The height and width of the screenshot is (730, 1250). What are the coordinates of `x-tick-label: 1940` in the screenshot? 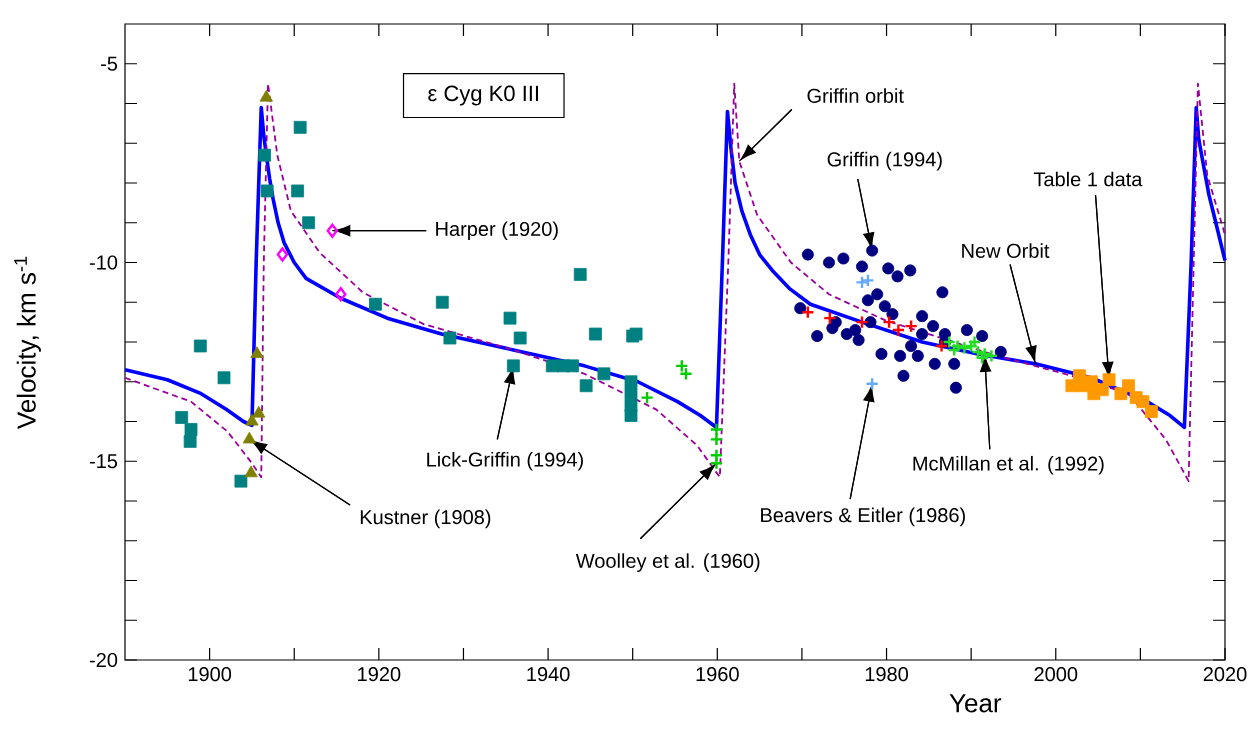 It's located at (548, 674).